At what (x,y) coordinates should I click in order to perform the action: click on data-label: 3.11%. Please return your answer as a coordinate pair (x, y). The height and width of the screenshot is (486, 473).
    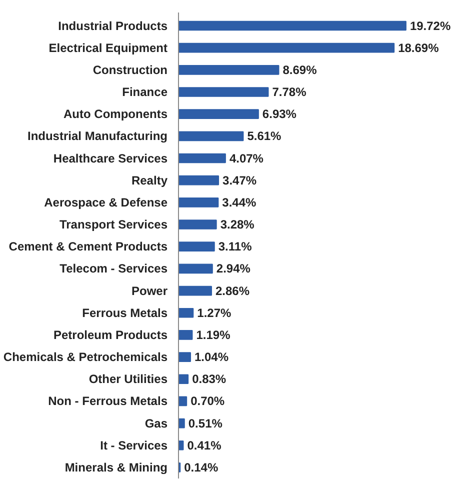
    Looking at the image, I should click on (235, 247).